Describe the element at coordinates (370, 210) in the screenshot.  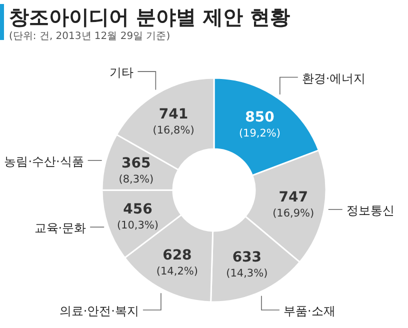
I see `slice-label: 정보통신` at that location.